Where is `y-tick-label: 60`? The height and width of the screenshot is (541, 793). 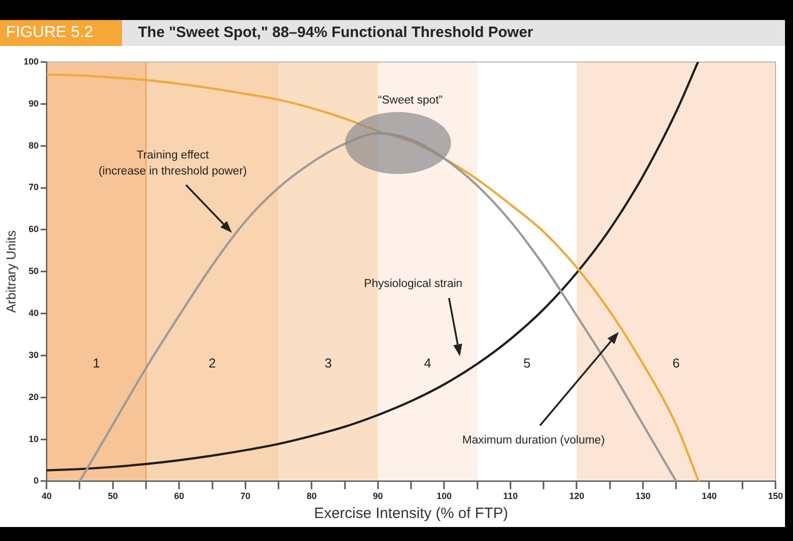
y-tick-label: 60 is located at coordinates (33, 229).